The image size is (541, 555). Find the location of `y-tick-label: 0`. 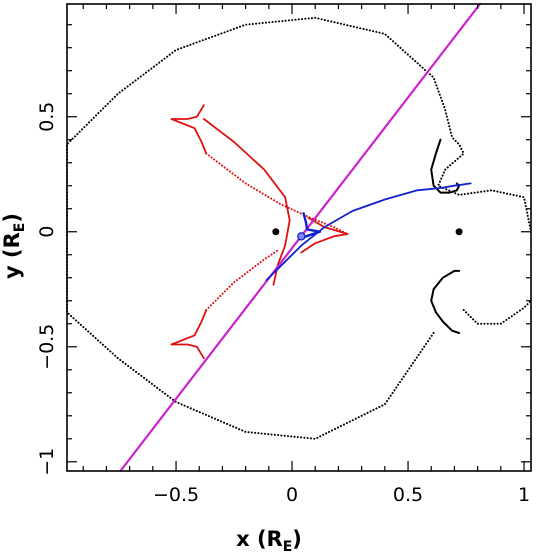

y-tick-label: 0 is located at coordinates (47, 232).